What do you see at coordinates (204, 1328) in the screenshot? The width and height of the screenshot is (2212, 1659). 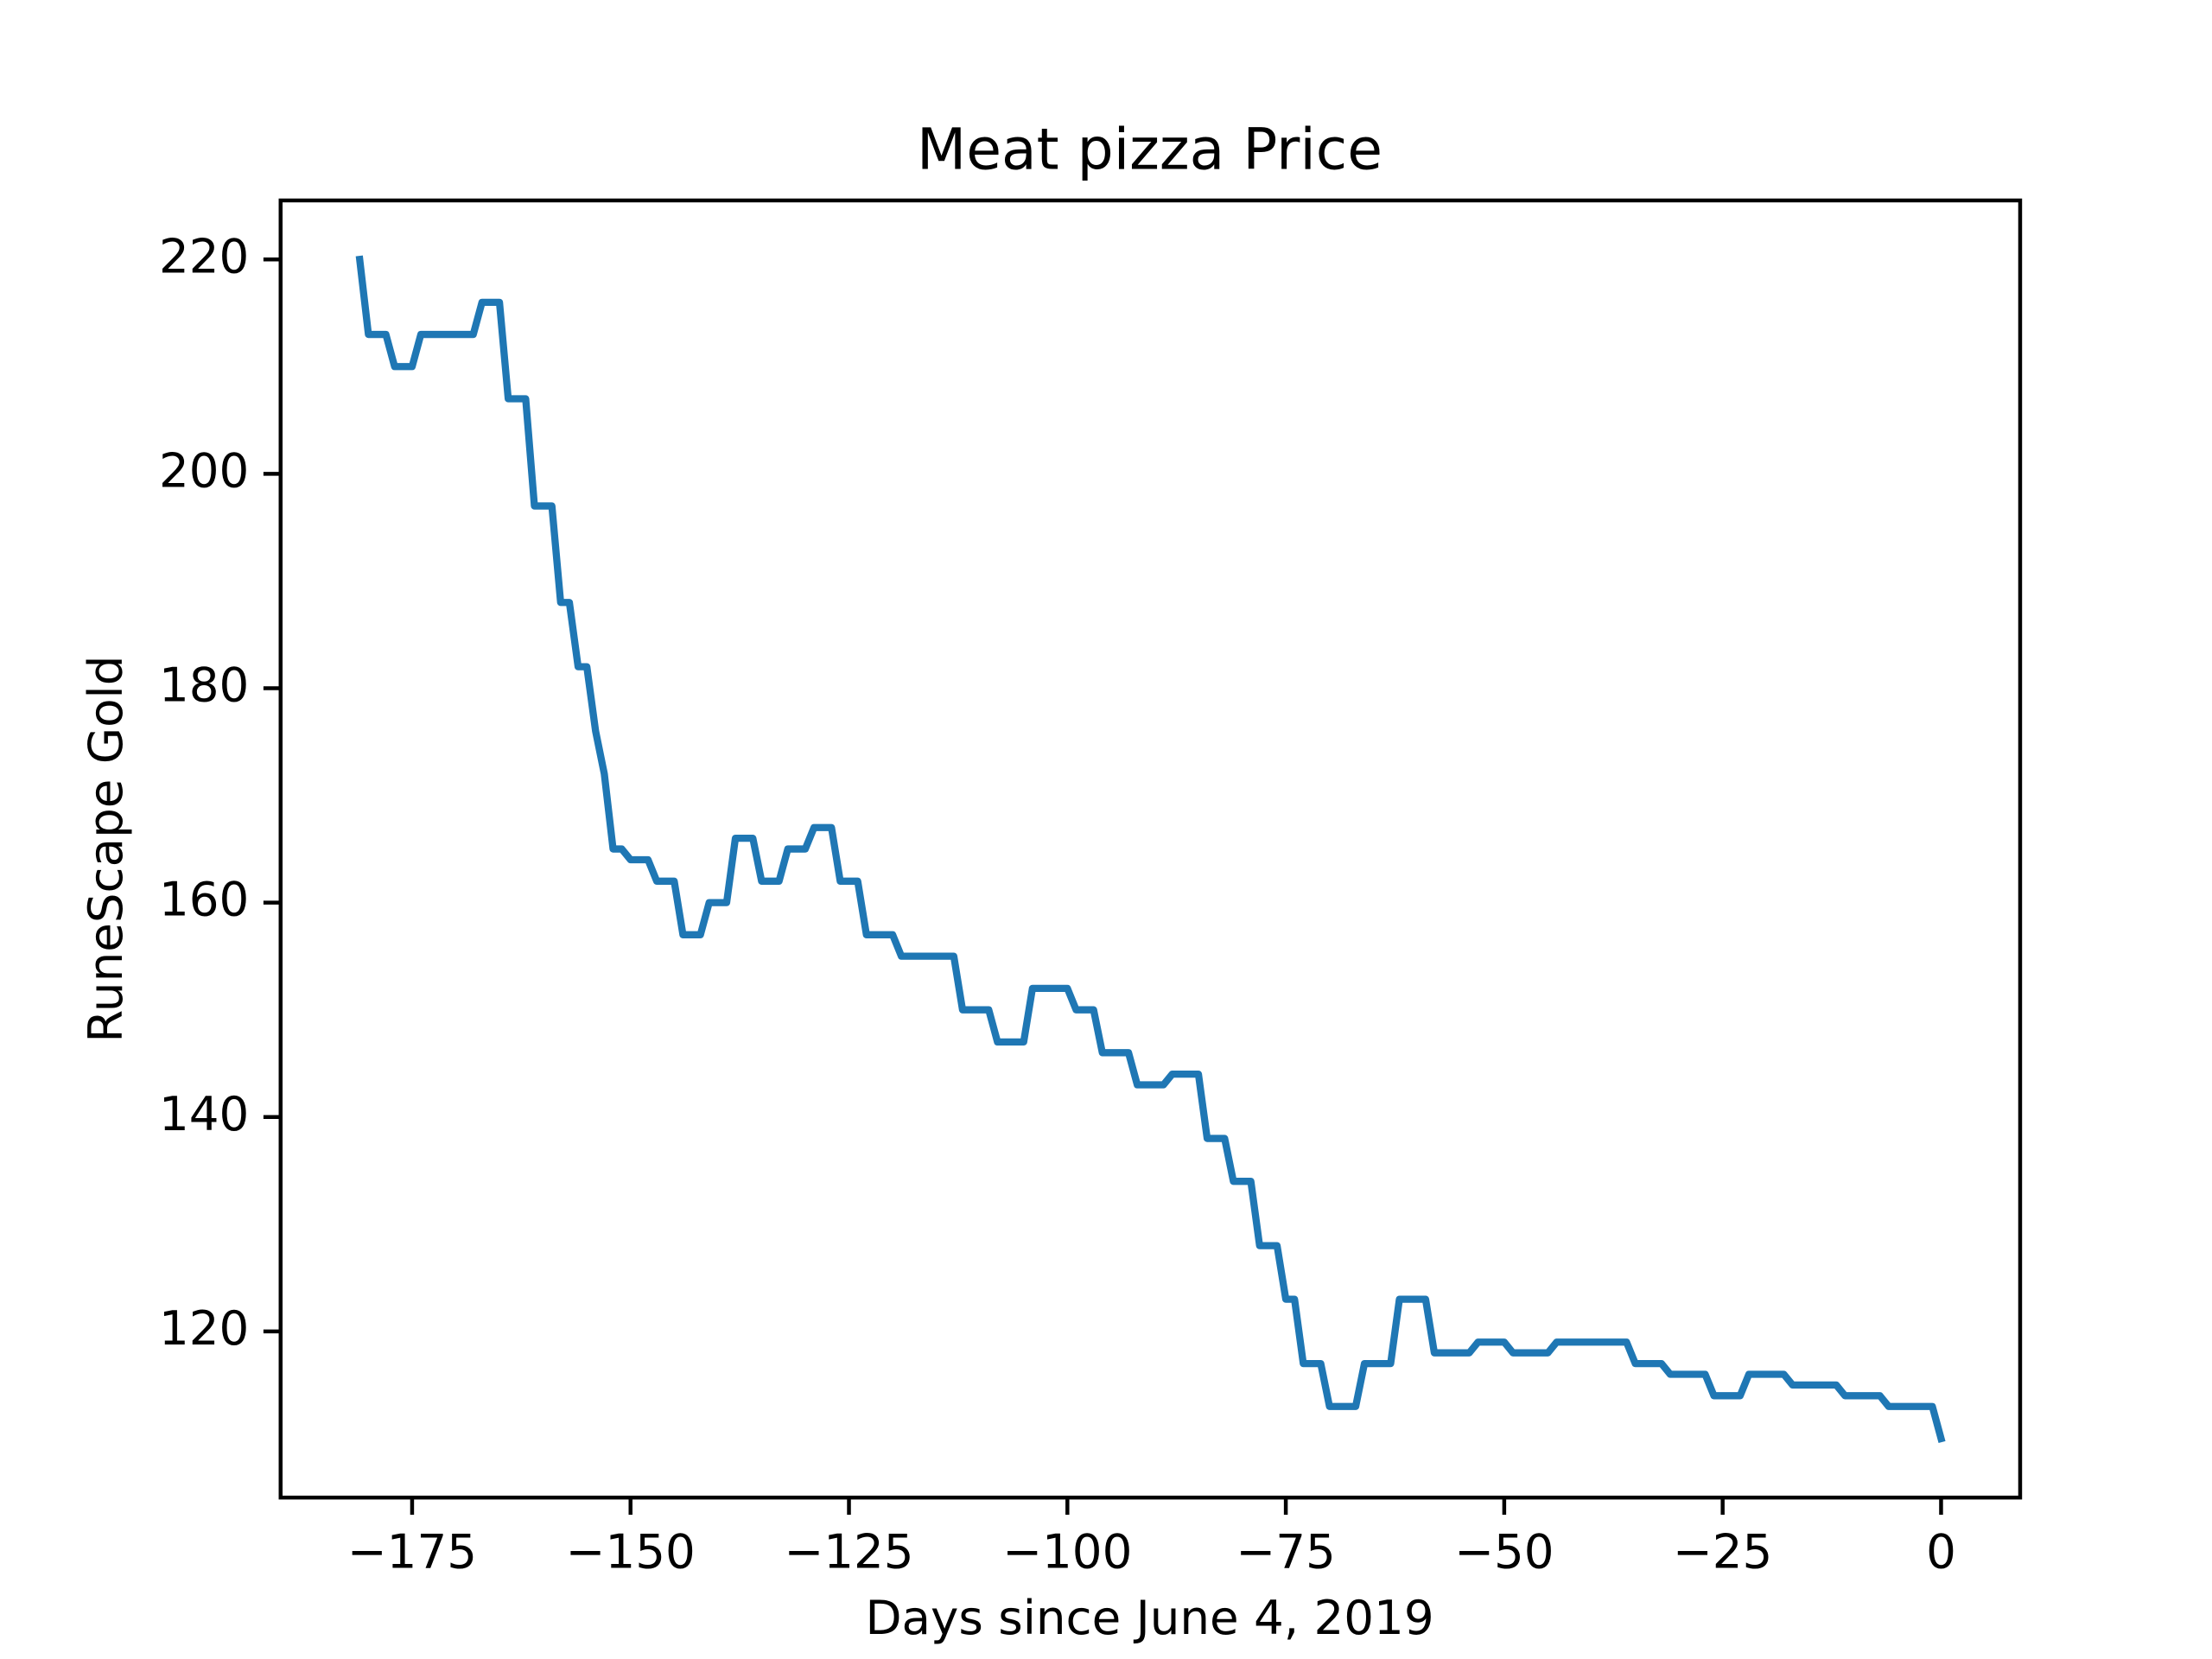 I see `y-tick-label: 120` at bounding box center [204, 1328].